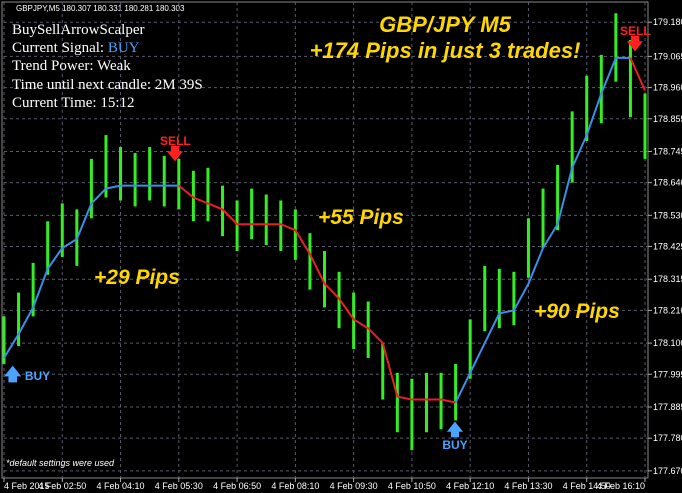 Image resolution: width=682 pixels, height=493 pixels. Describe the element at coordinates (577, 311) in the screenshot. I see `pips-annotation: +90 Pips` at that location.